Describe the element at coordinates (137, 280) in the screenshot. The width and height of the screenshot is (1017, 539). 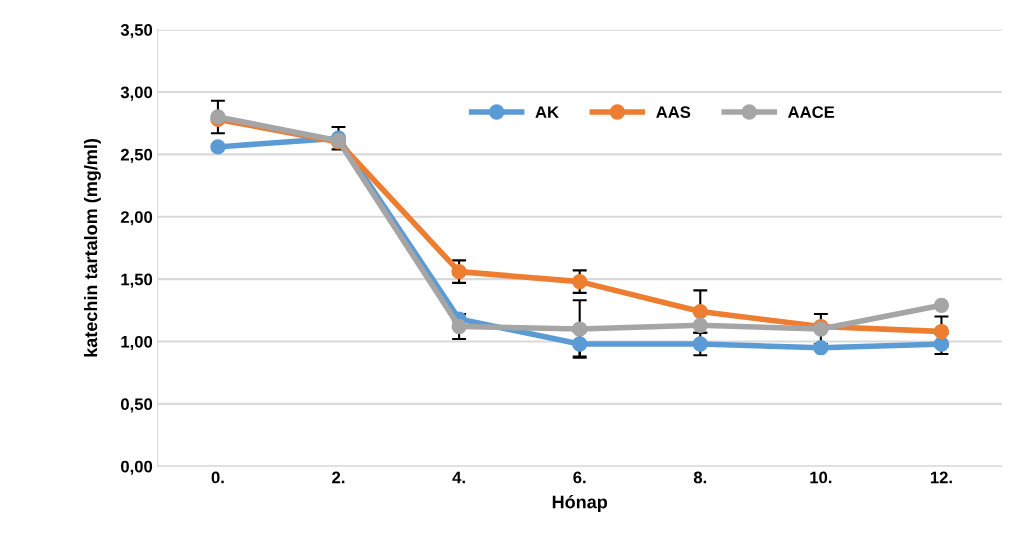
I see `y-tick-label: 1,50` at that location.